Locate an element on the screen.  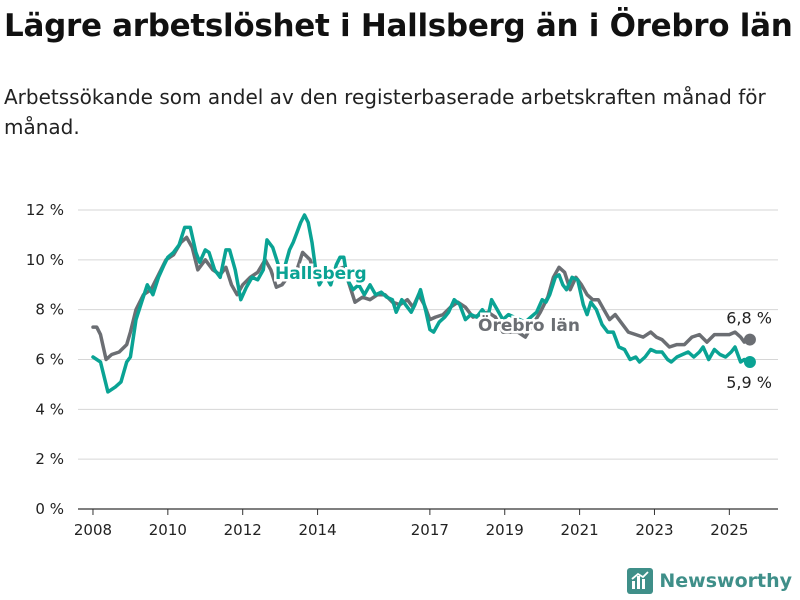
x-tick-label: 2025 is located at coordinates (729, 530).